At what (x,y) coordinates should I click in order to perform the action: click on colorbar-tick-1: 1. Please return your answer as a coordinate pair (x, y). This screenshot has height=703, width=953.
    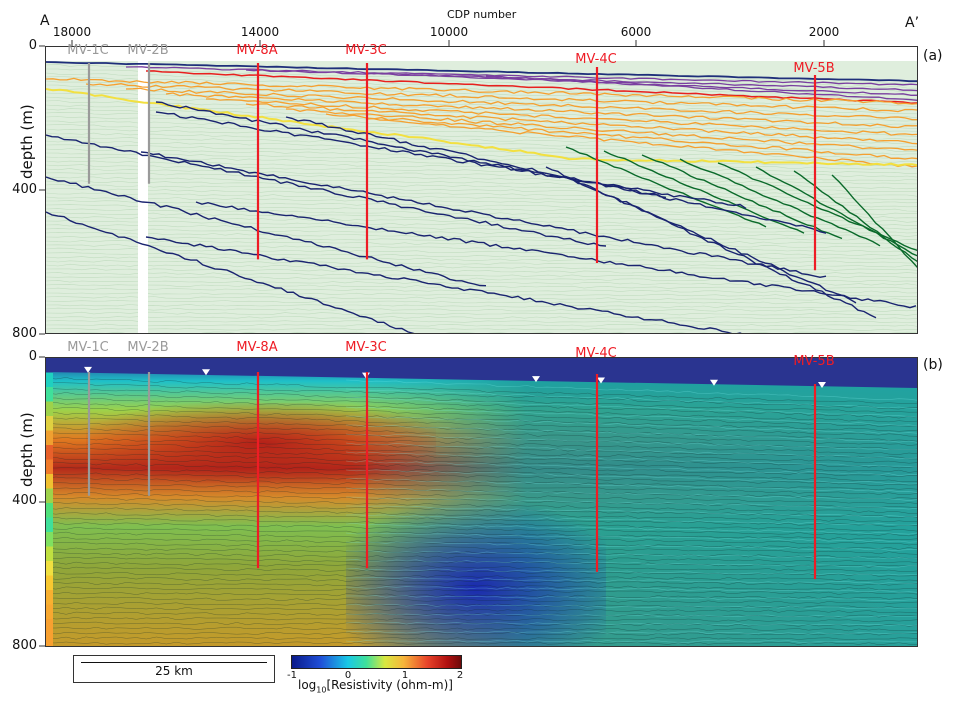
    Looking at the image, I should click on (405, 675).